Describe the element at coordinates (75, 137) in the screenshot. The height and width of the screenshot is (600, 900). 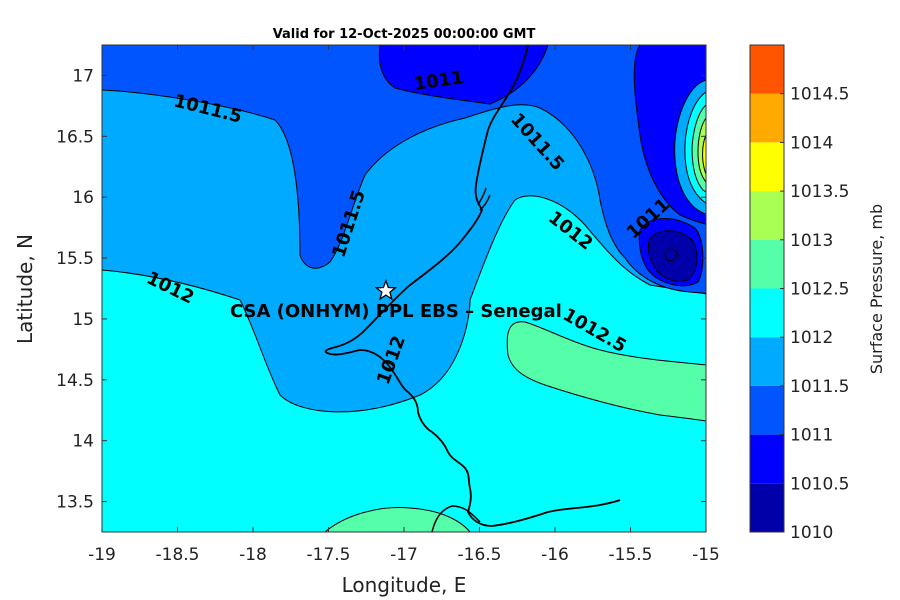
I see `y-tick-label: 16.5` at that location.